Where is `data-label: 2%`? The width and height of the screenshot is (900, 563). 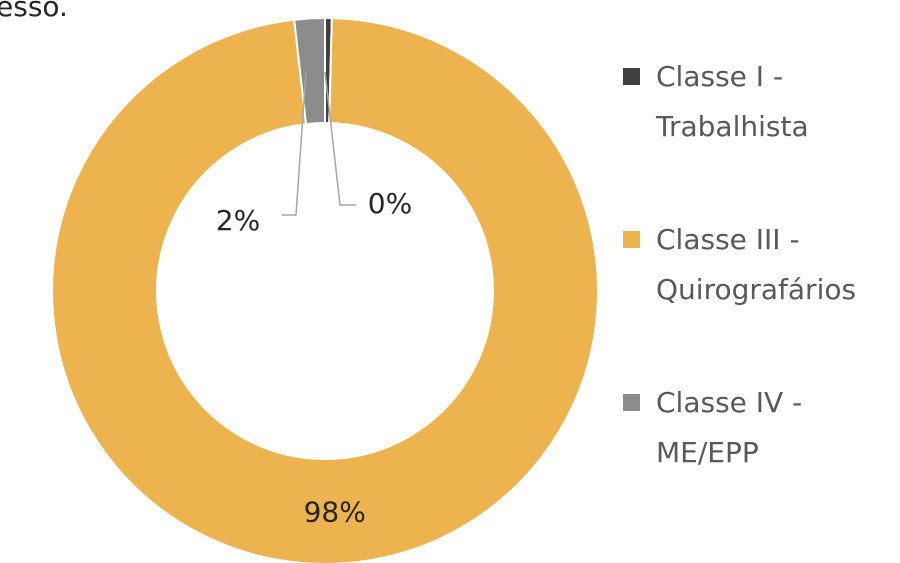 data-label: 2% is located at coordinates (238, 220).